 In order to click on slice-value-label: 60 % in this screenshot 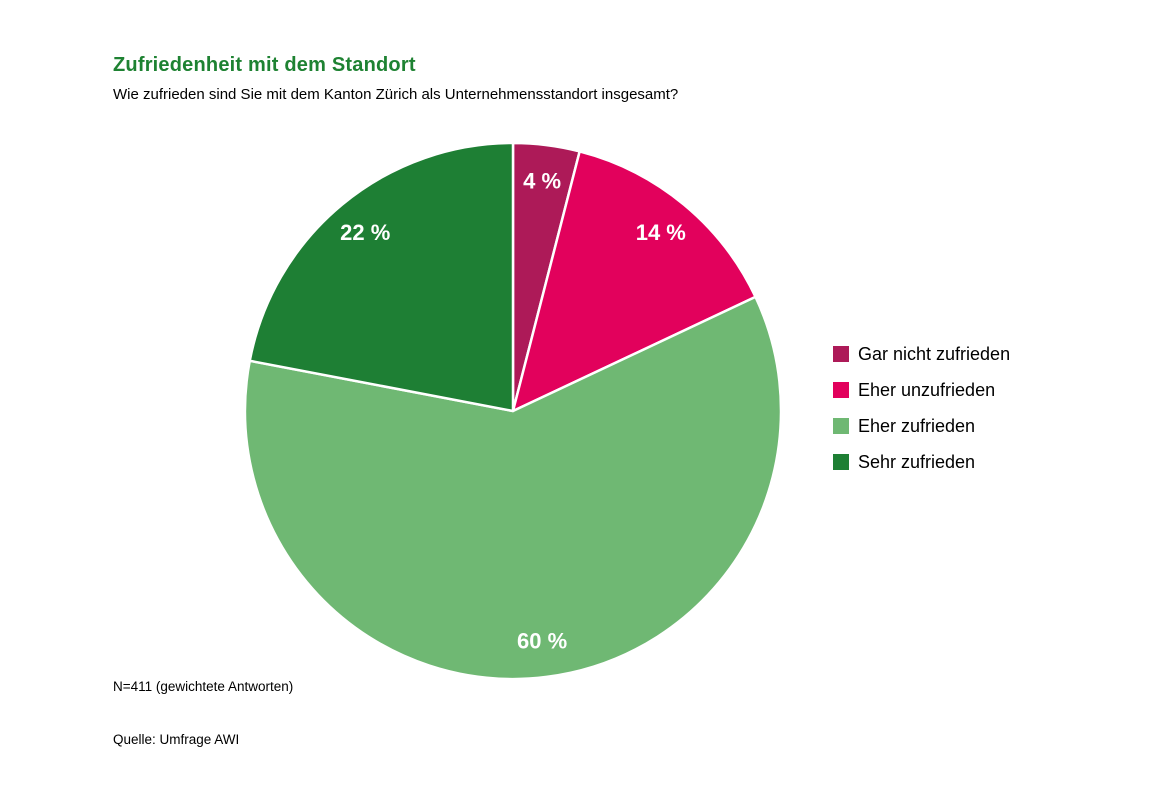, I will do `click(542, 641)`.